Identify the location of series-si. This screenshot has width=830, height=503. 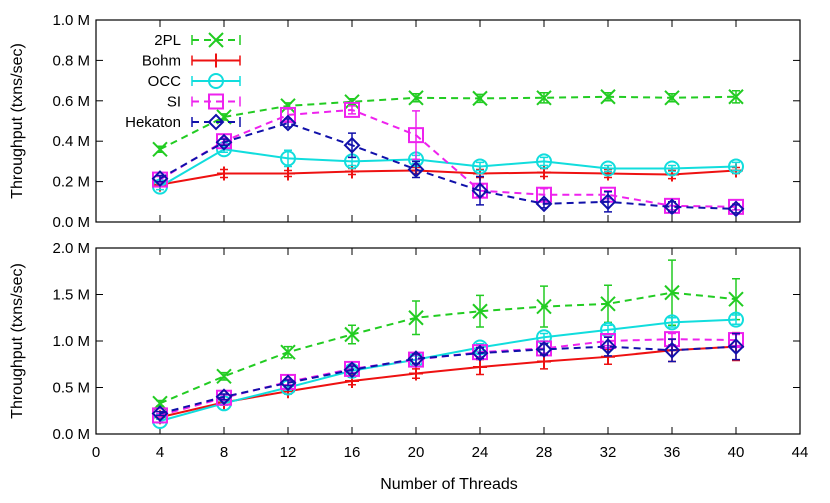
(448, 377).